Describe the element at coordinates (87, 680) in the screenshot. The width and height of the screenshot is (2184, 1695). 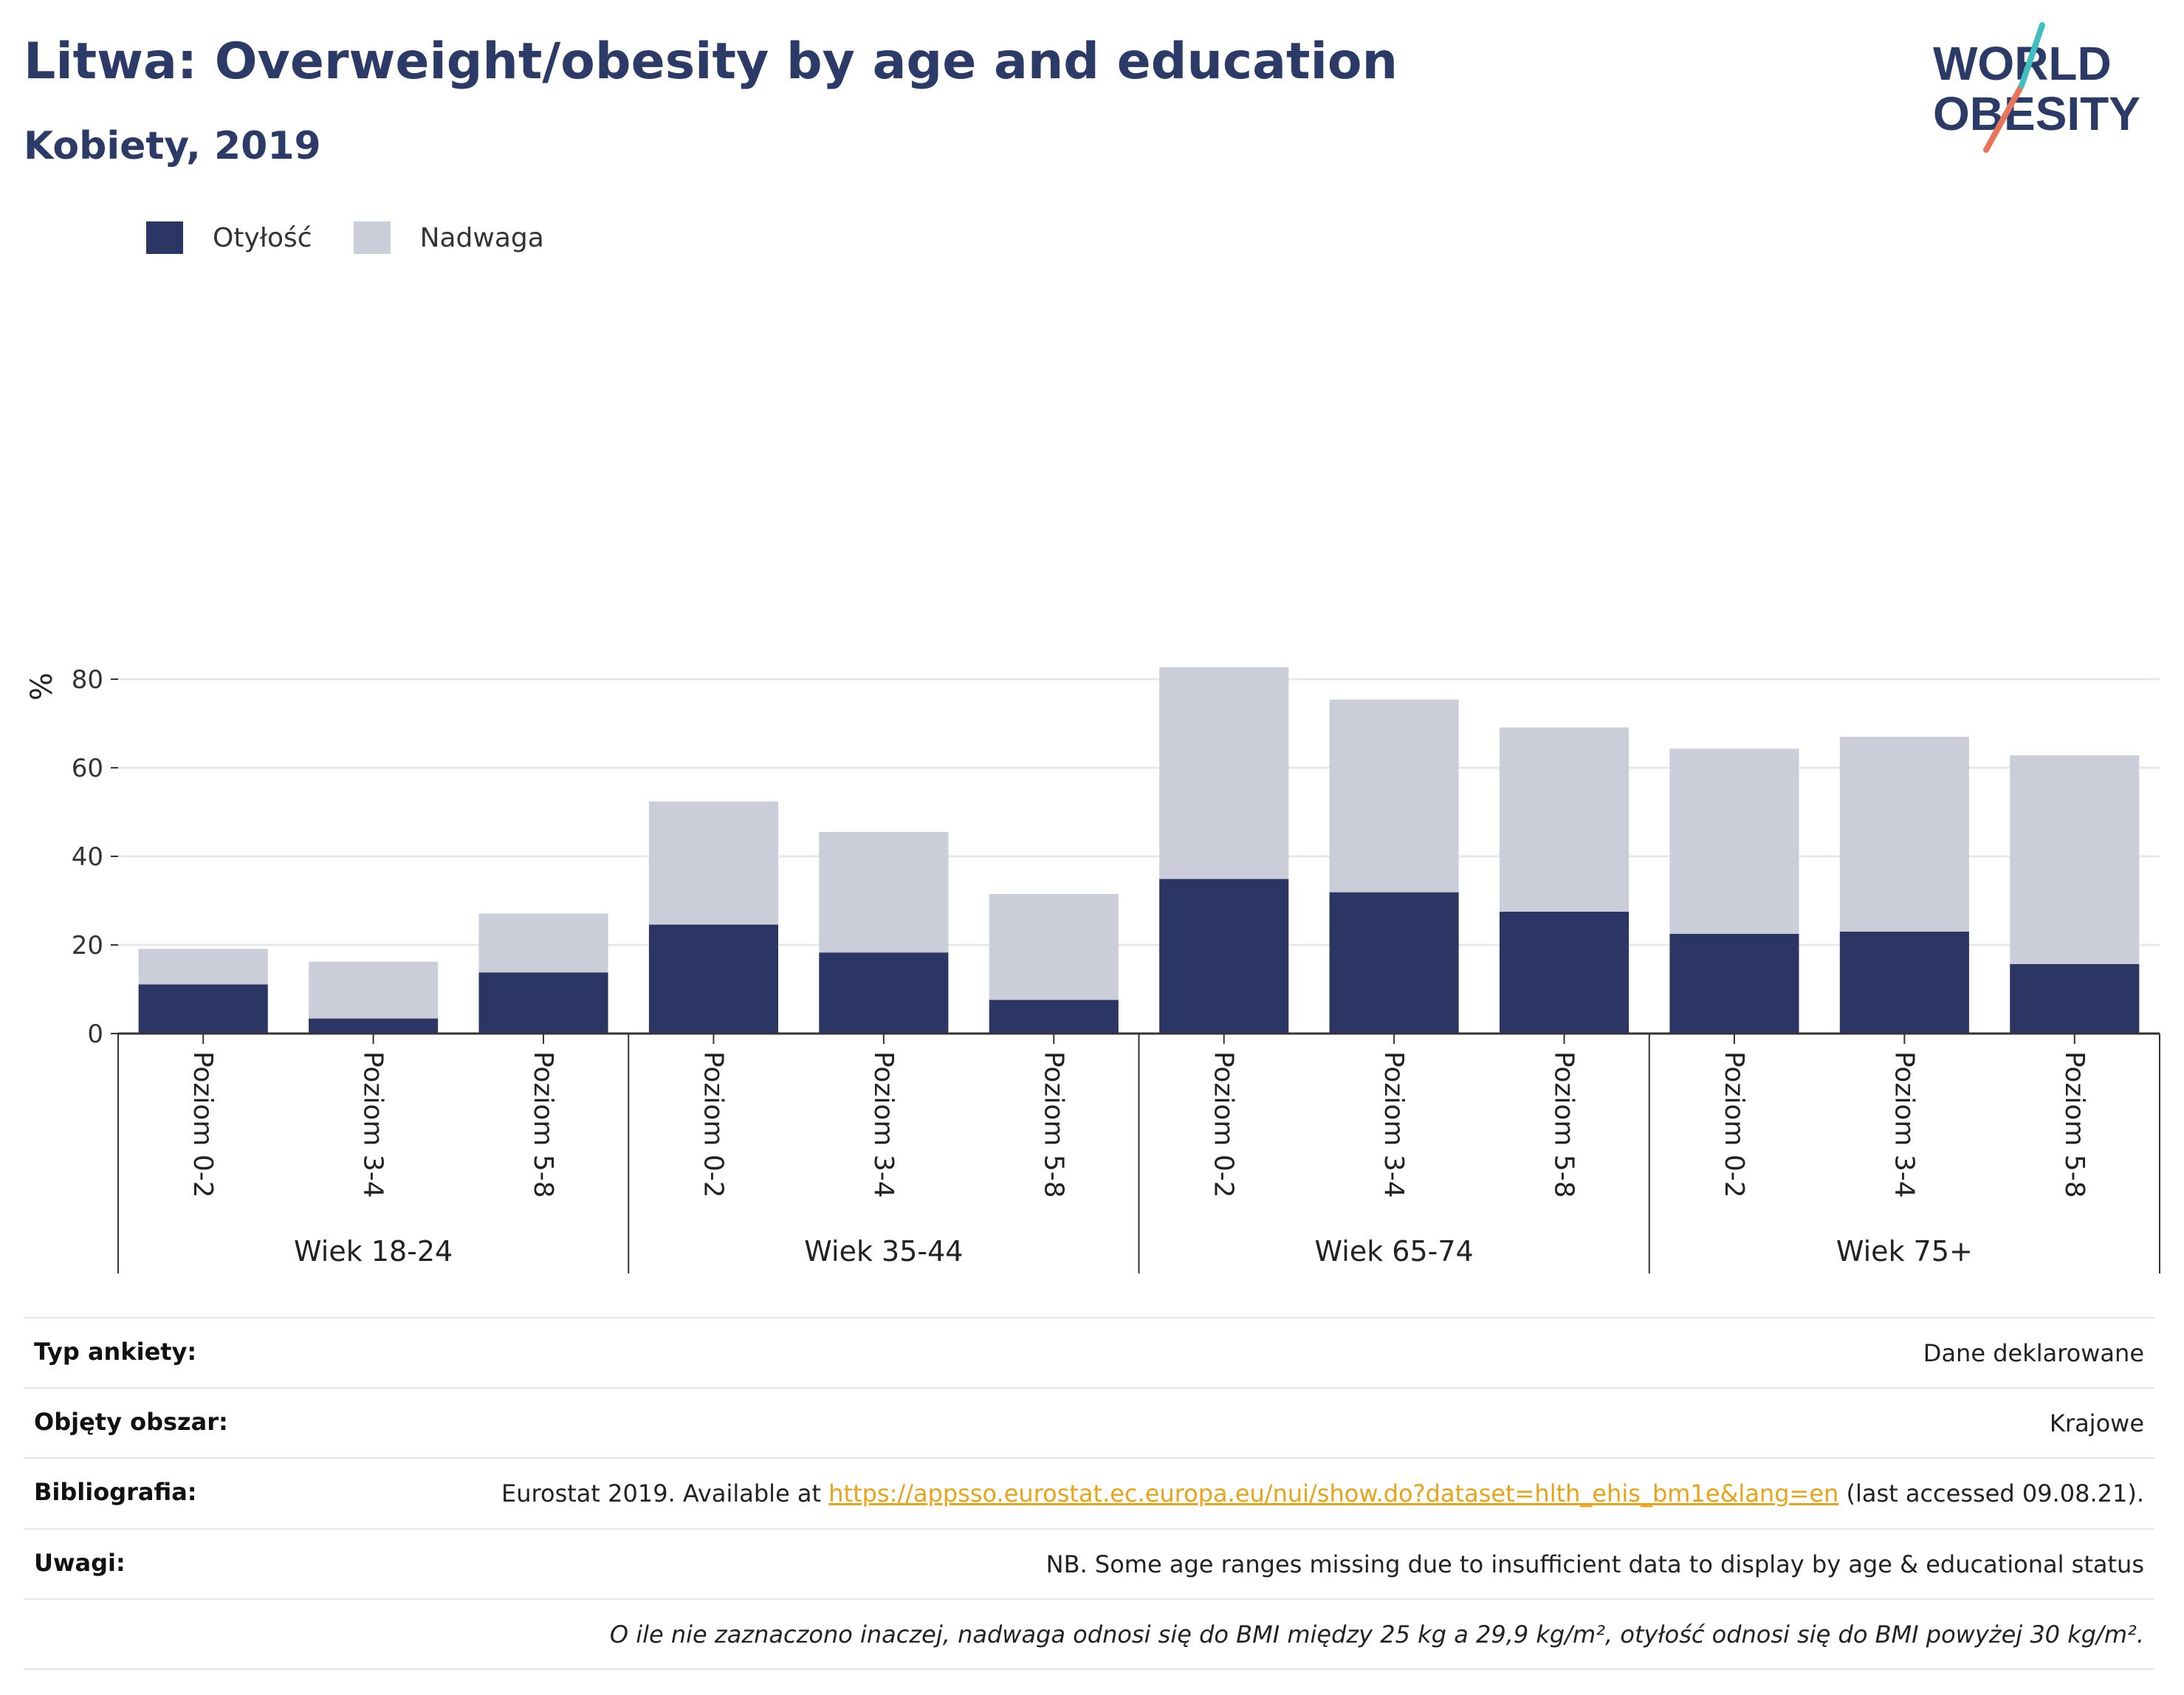
I see `y-tick-label: 80` at that location.